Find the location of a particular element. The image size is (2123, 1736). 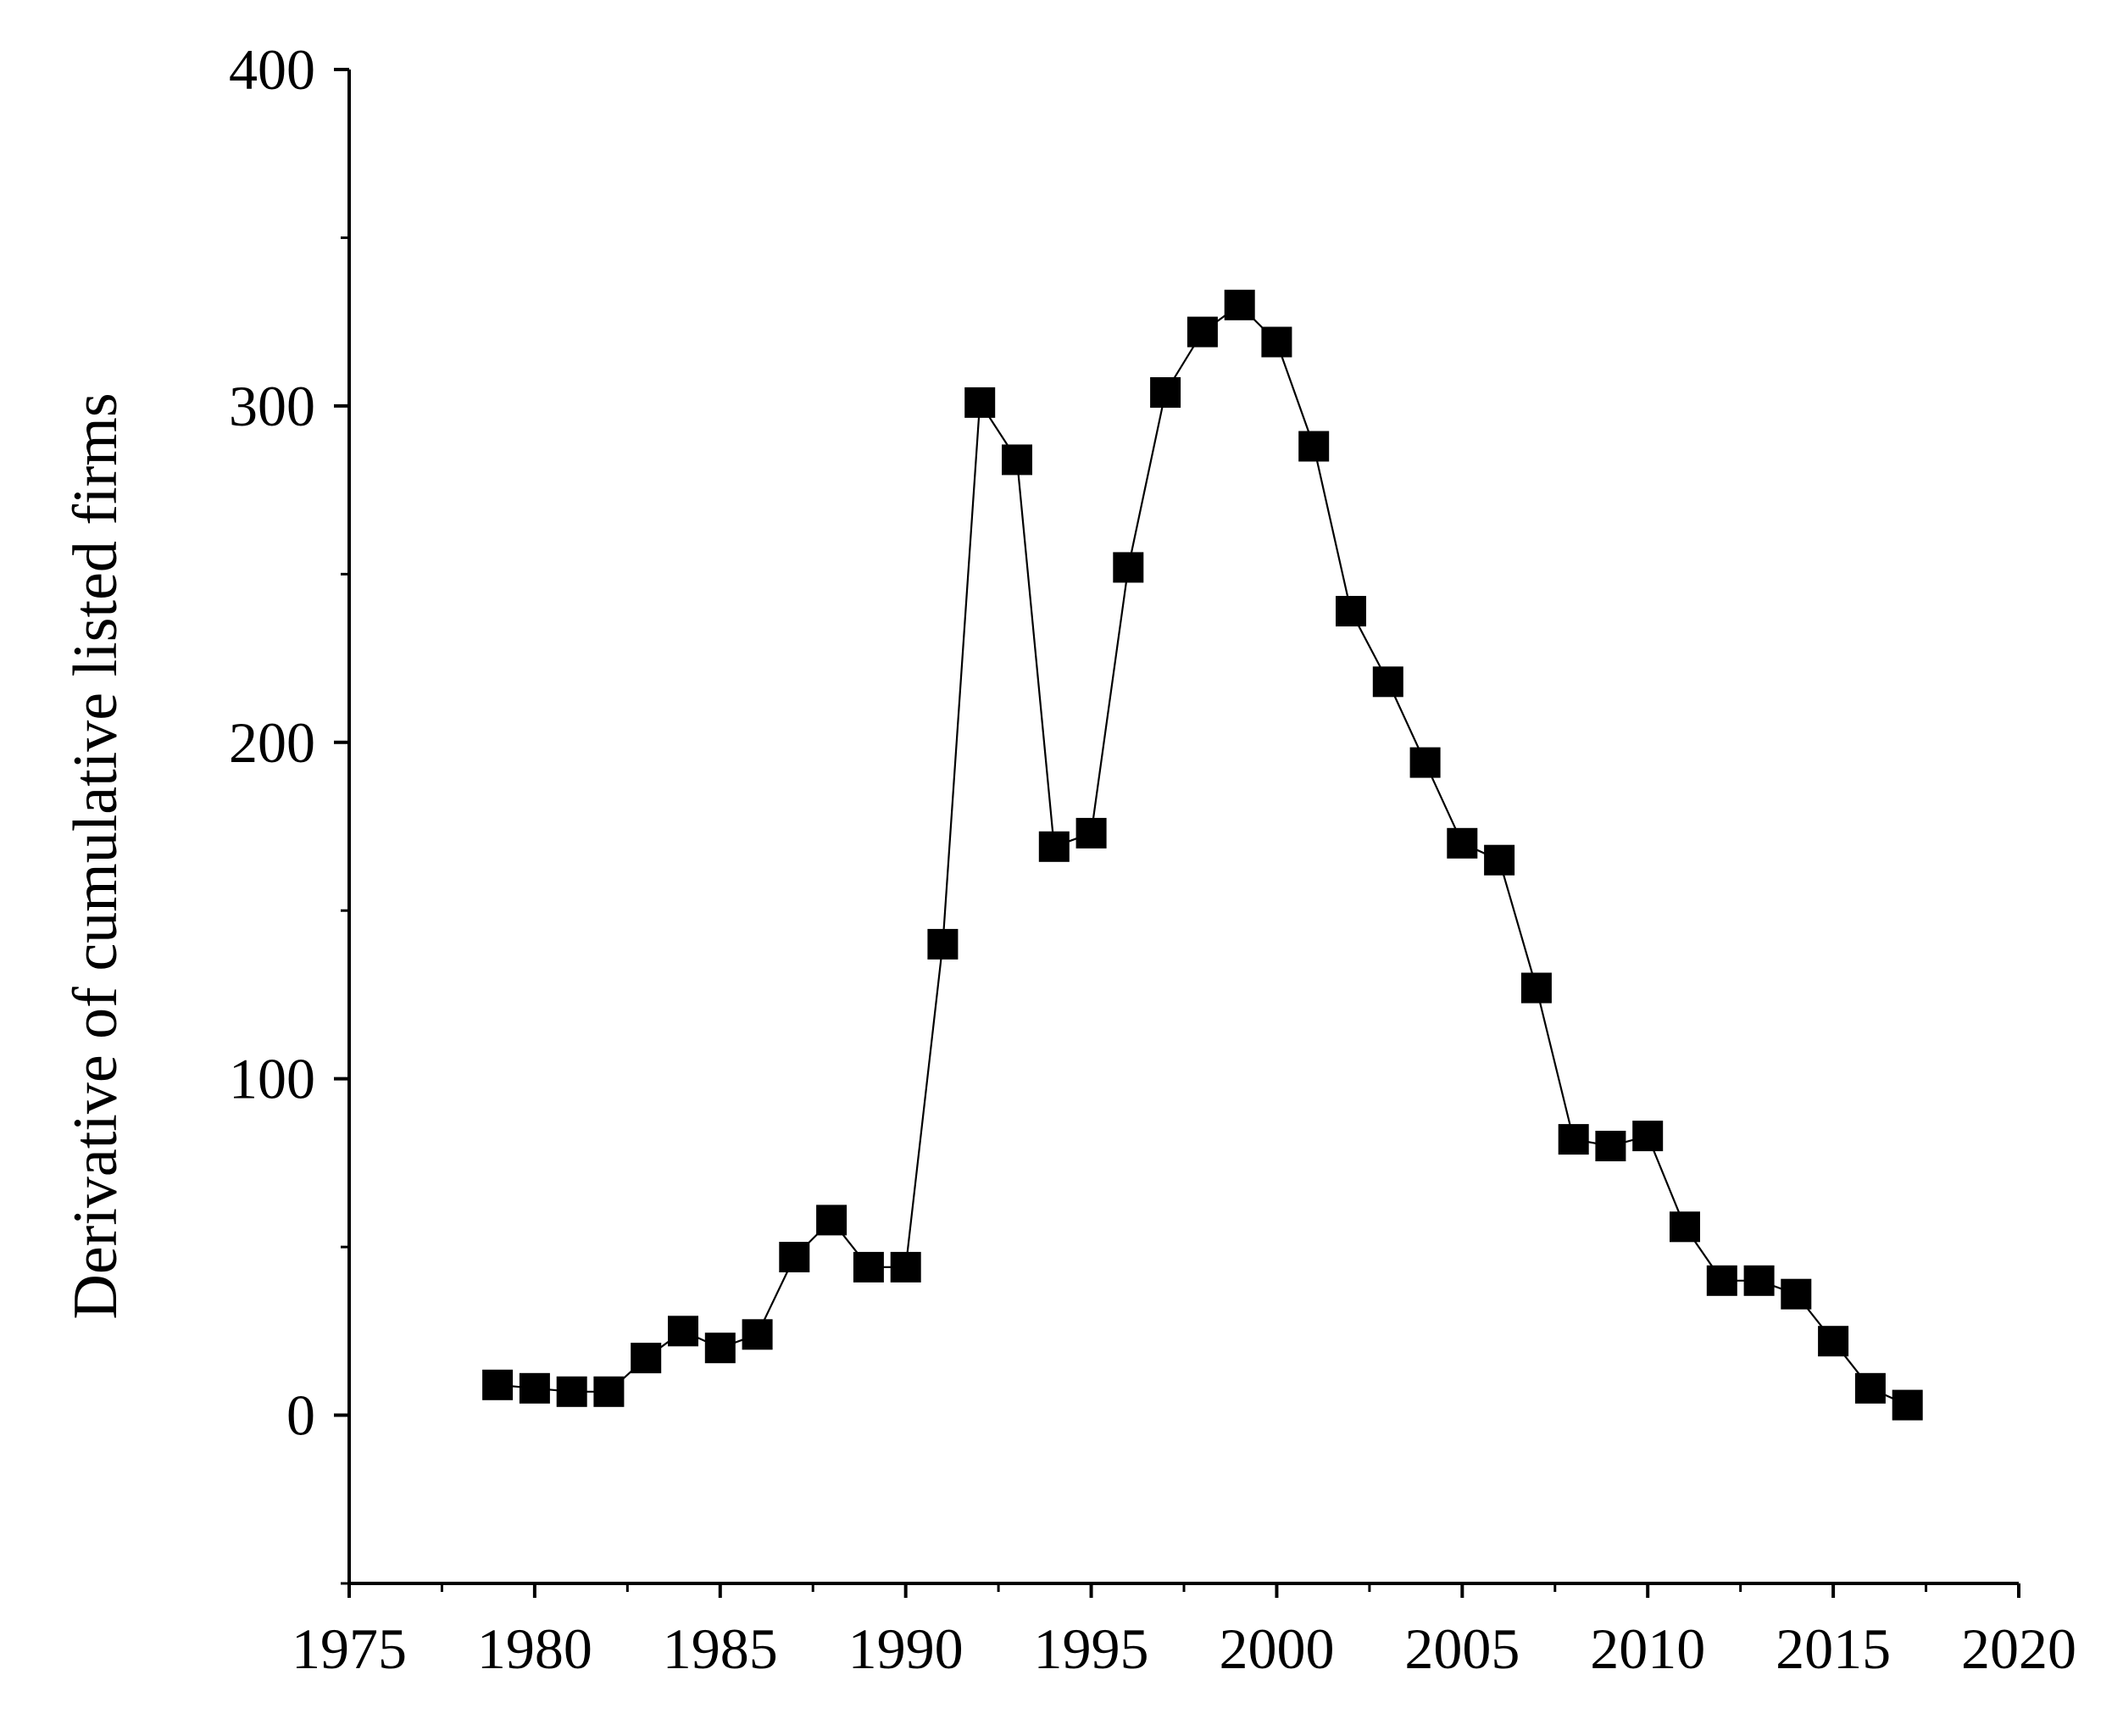

y-tick-label: 0 is located at coordinates (300, 1415).